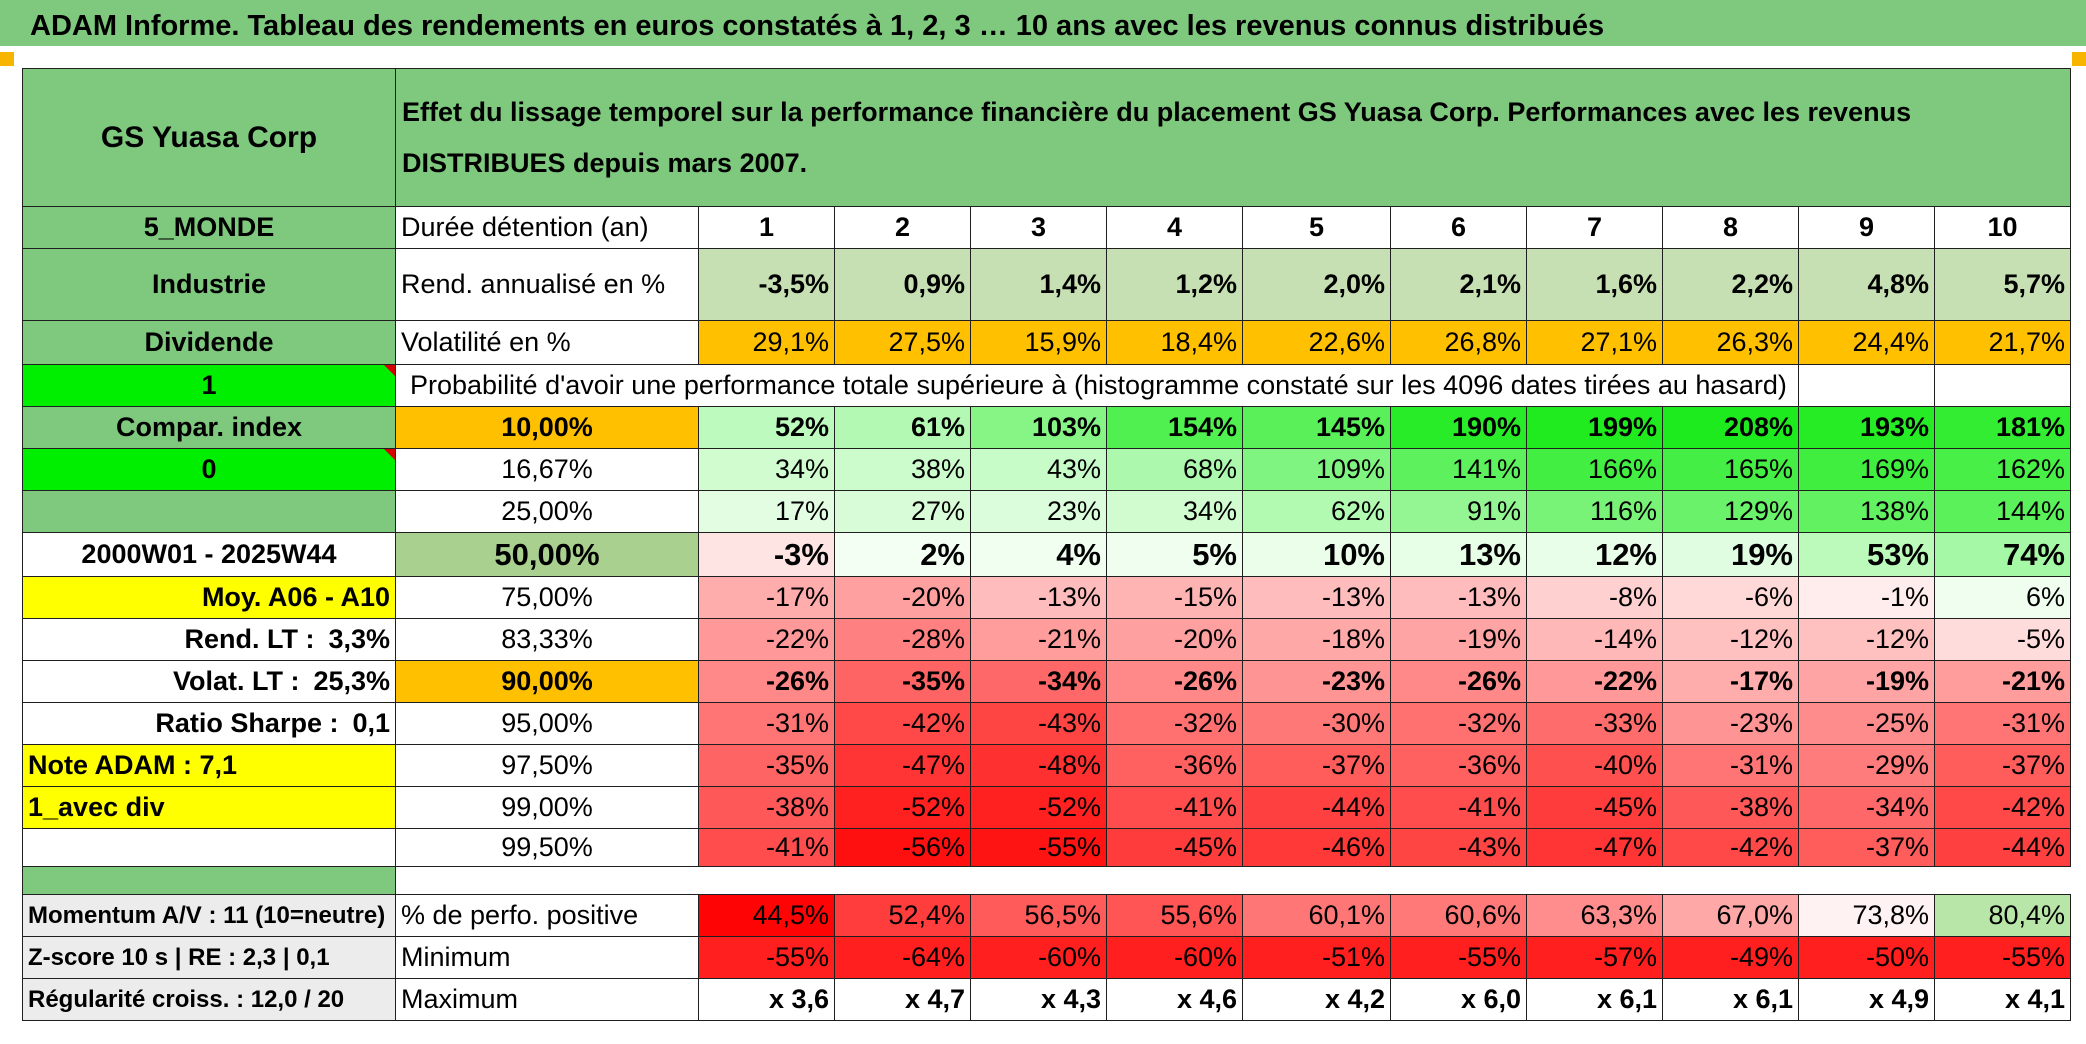  I want to click on sector-label: Industrie, so click(209, 284).